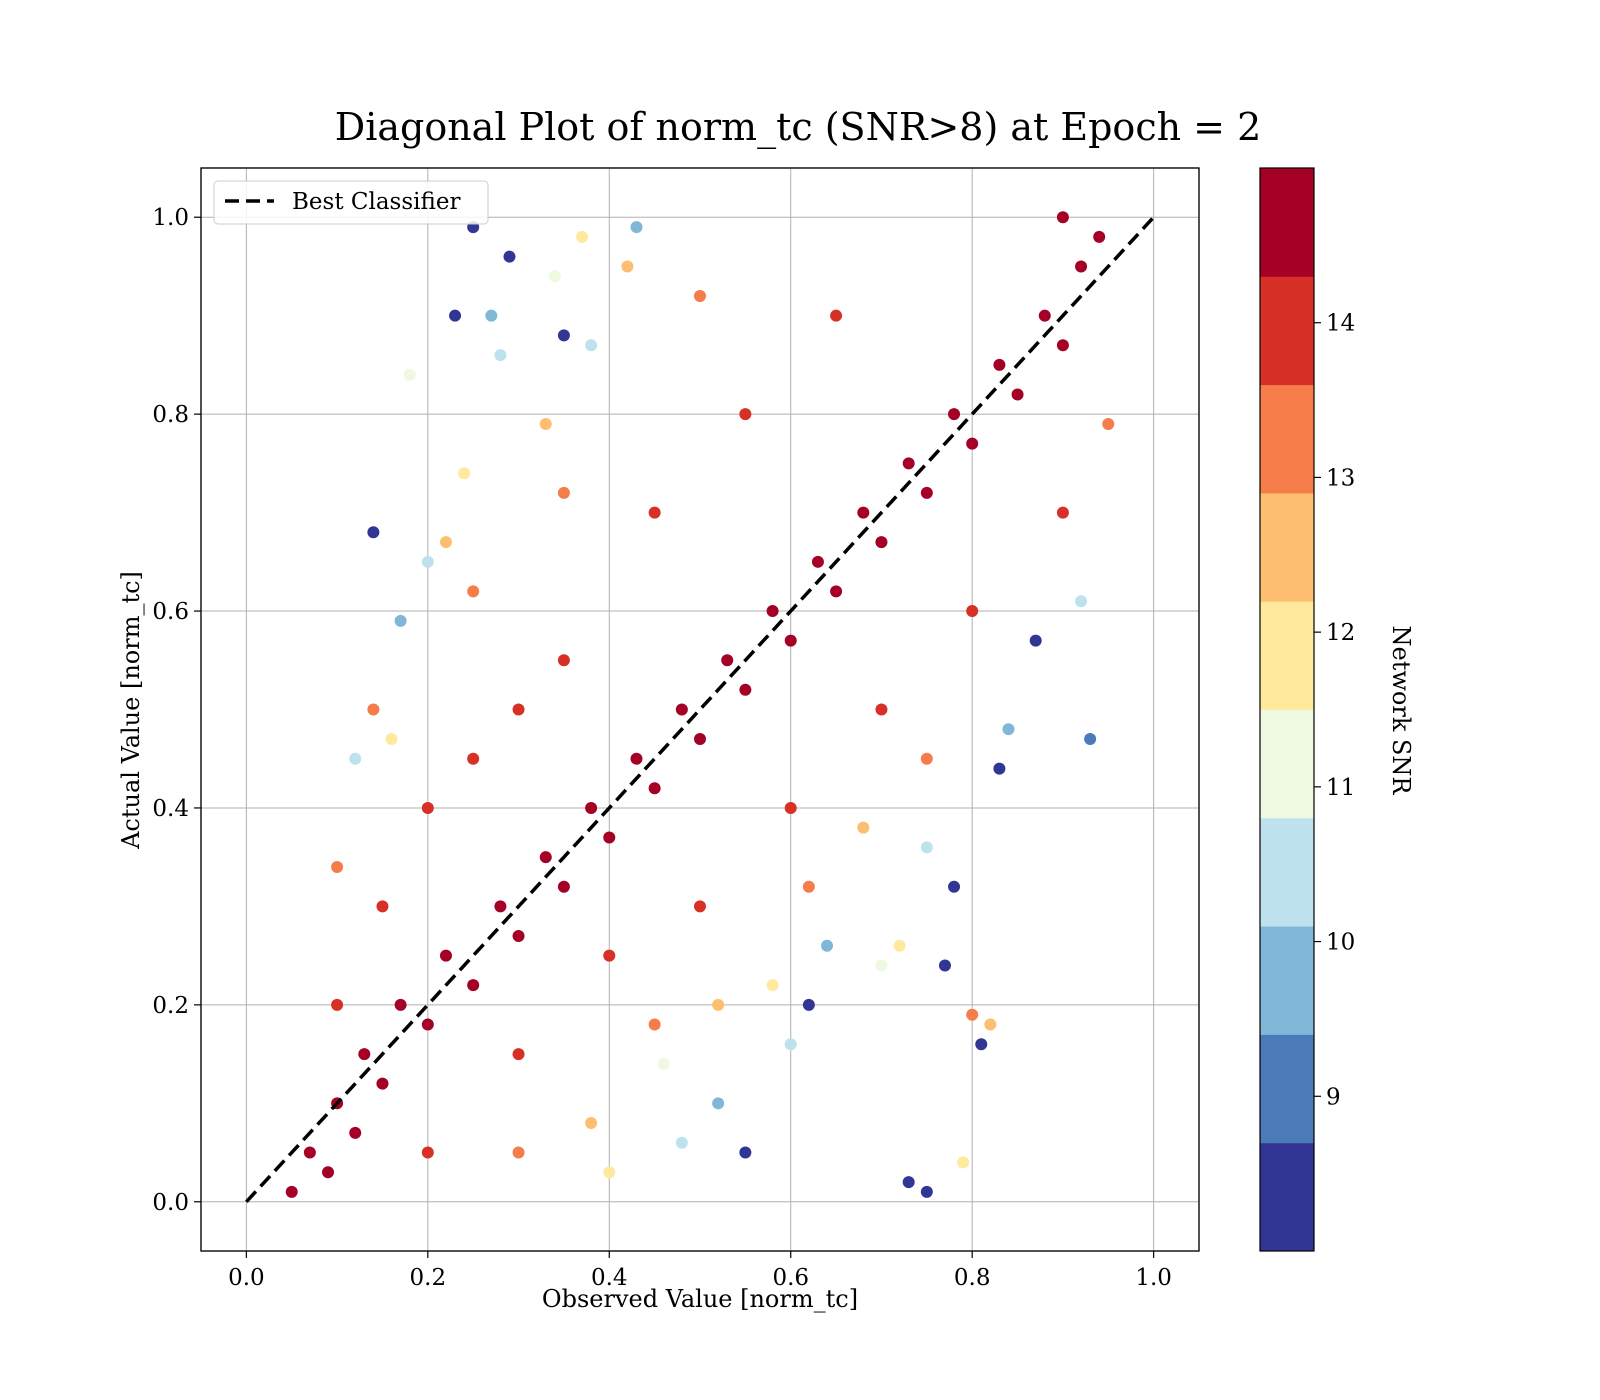 The image size is (1600, 1400). Describe the element at coordinates (1340, 943) in the screenshot. I see `colorbar-tick-label: 10` at that location.